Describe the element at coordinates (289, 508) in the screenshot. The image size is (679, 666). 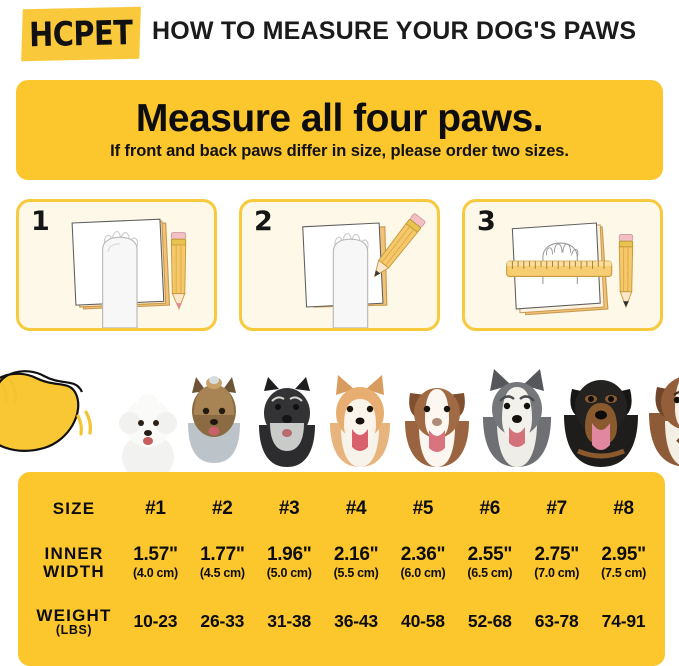
I see `cell-size-3: #3` at that location.